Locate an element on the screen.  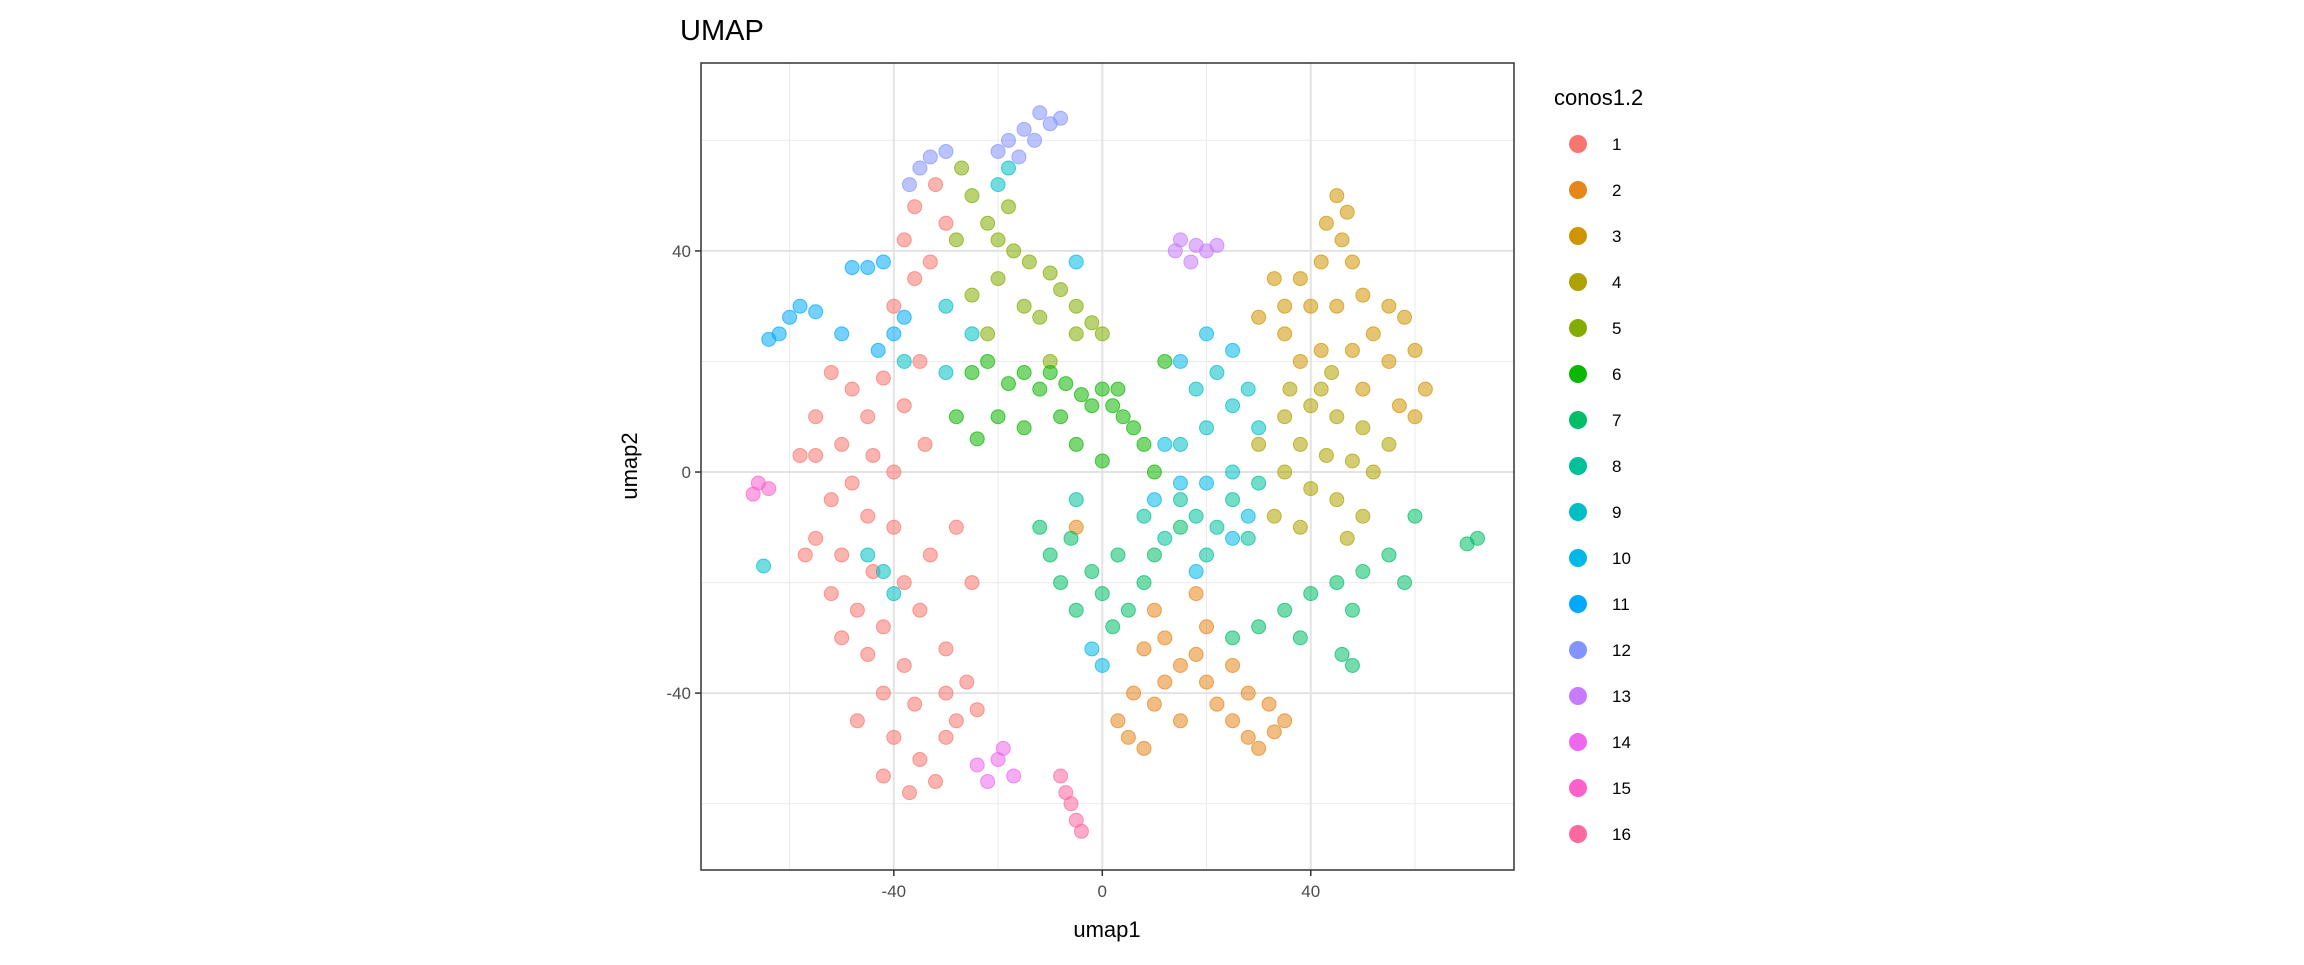
legend-label: 7 is located at coordinates (1616, 420).